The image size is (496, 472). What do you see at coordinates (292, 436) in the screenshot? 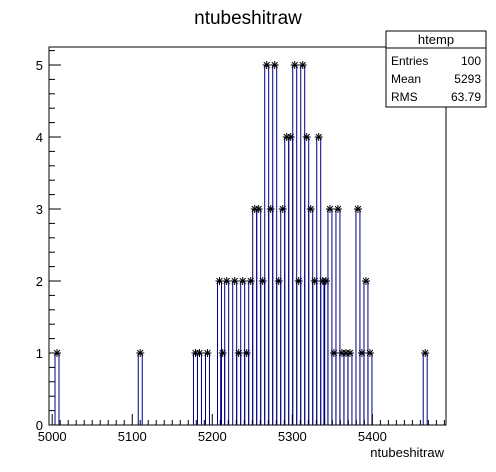
I see `x-tick-label: 5300` at bounding box center [292, 436].